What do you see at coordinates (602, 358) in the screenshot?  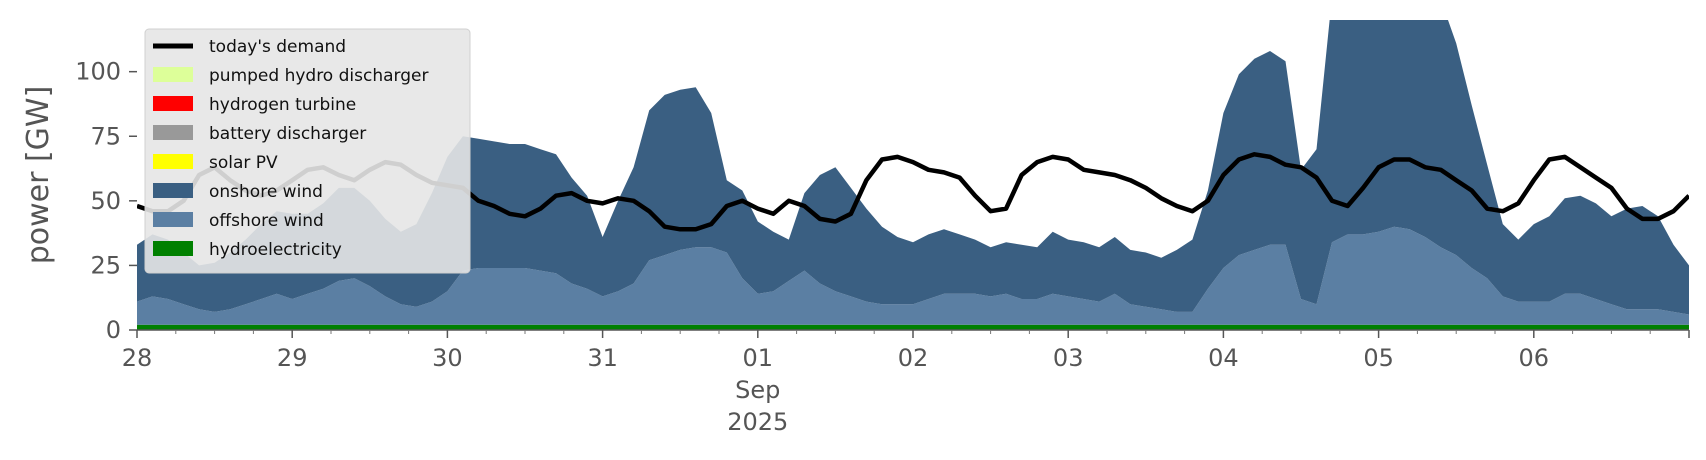 I see `x-tick-label: 31` at bounding box center [602, 358].